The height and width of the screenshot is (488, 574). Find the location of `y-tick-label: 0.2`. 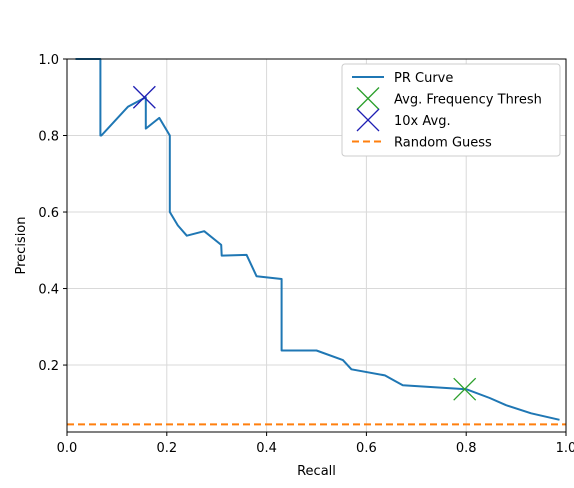

y-tick-label: 0.2 is located at coordinates (48, 366).